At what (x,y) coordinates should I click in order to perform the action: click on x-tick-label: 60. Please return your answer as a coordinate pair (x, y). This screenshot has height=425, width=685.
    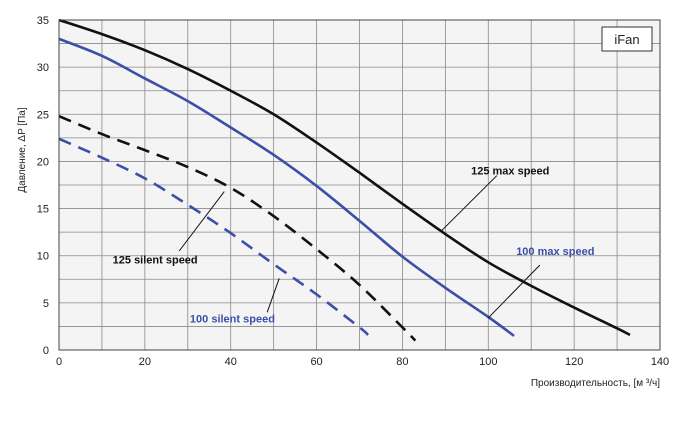
    Looking at the image, I should click on (316, 362).